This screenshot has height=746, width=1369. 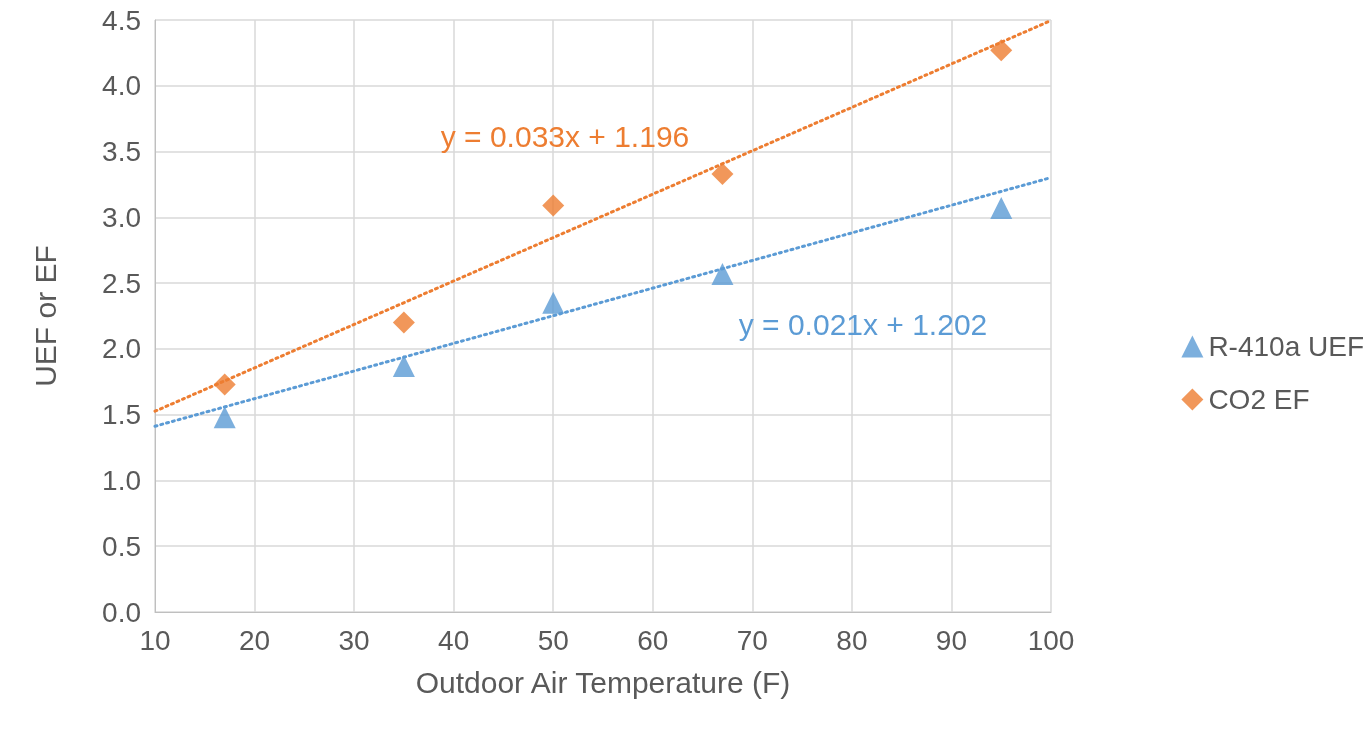 What do you see at coordinates (653, 640) in the screenshot?
I see `x-tick-label: 60` at bounding box center [653, 640].